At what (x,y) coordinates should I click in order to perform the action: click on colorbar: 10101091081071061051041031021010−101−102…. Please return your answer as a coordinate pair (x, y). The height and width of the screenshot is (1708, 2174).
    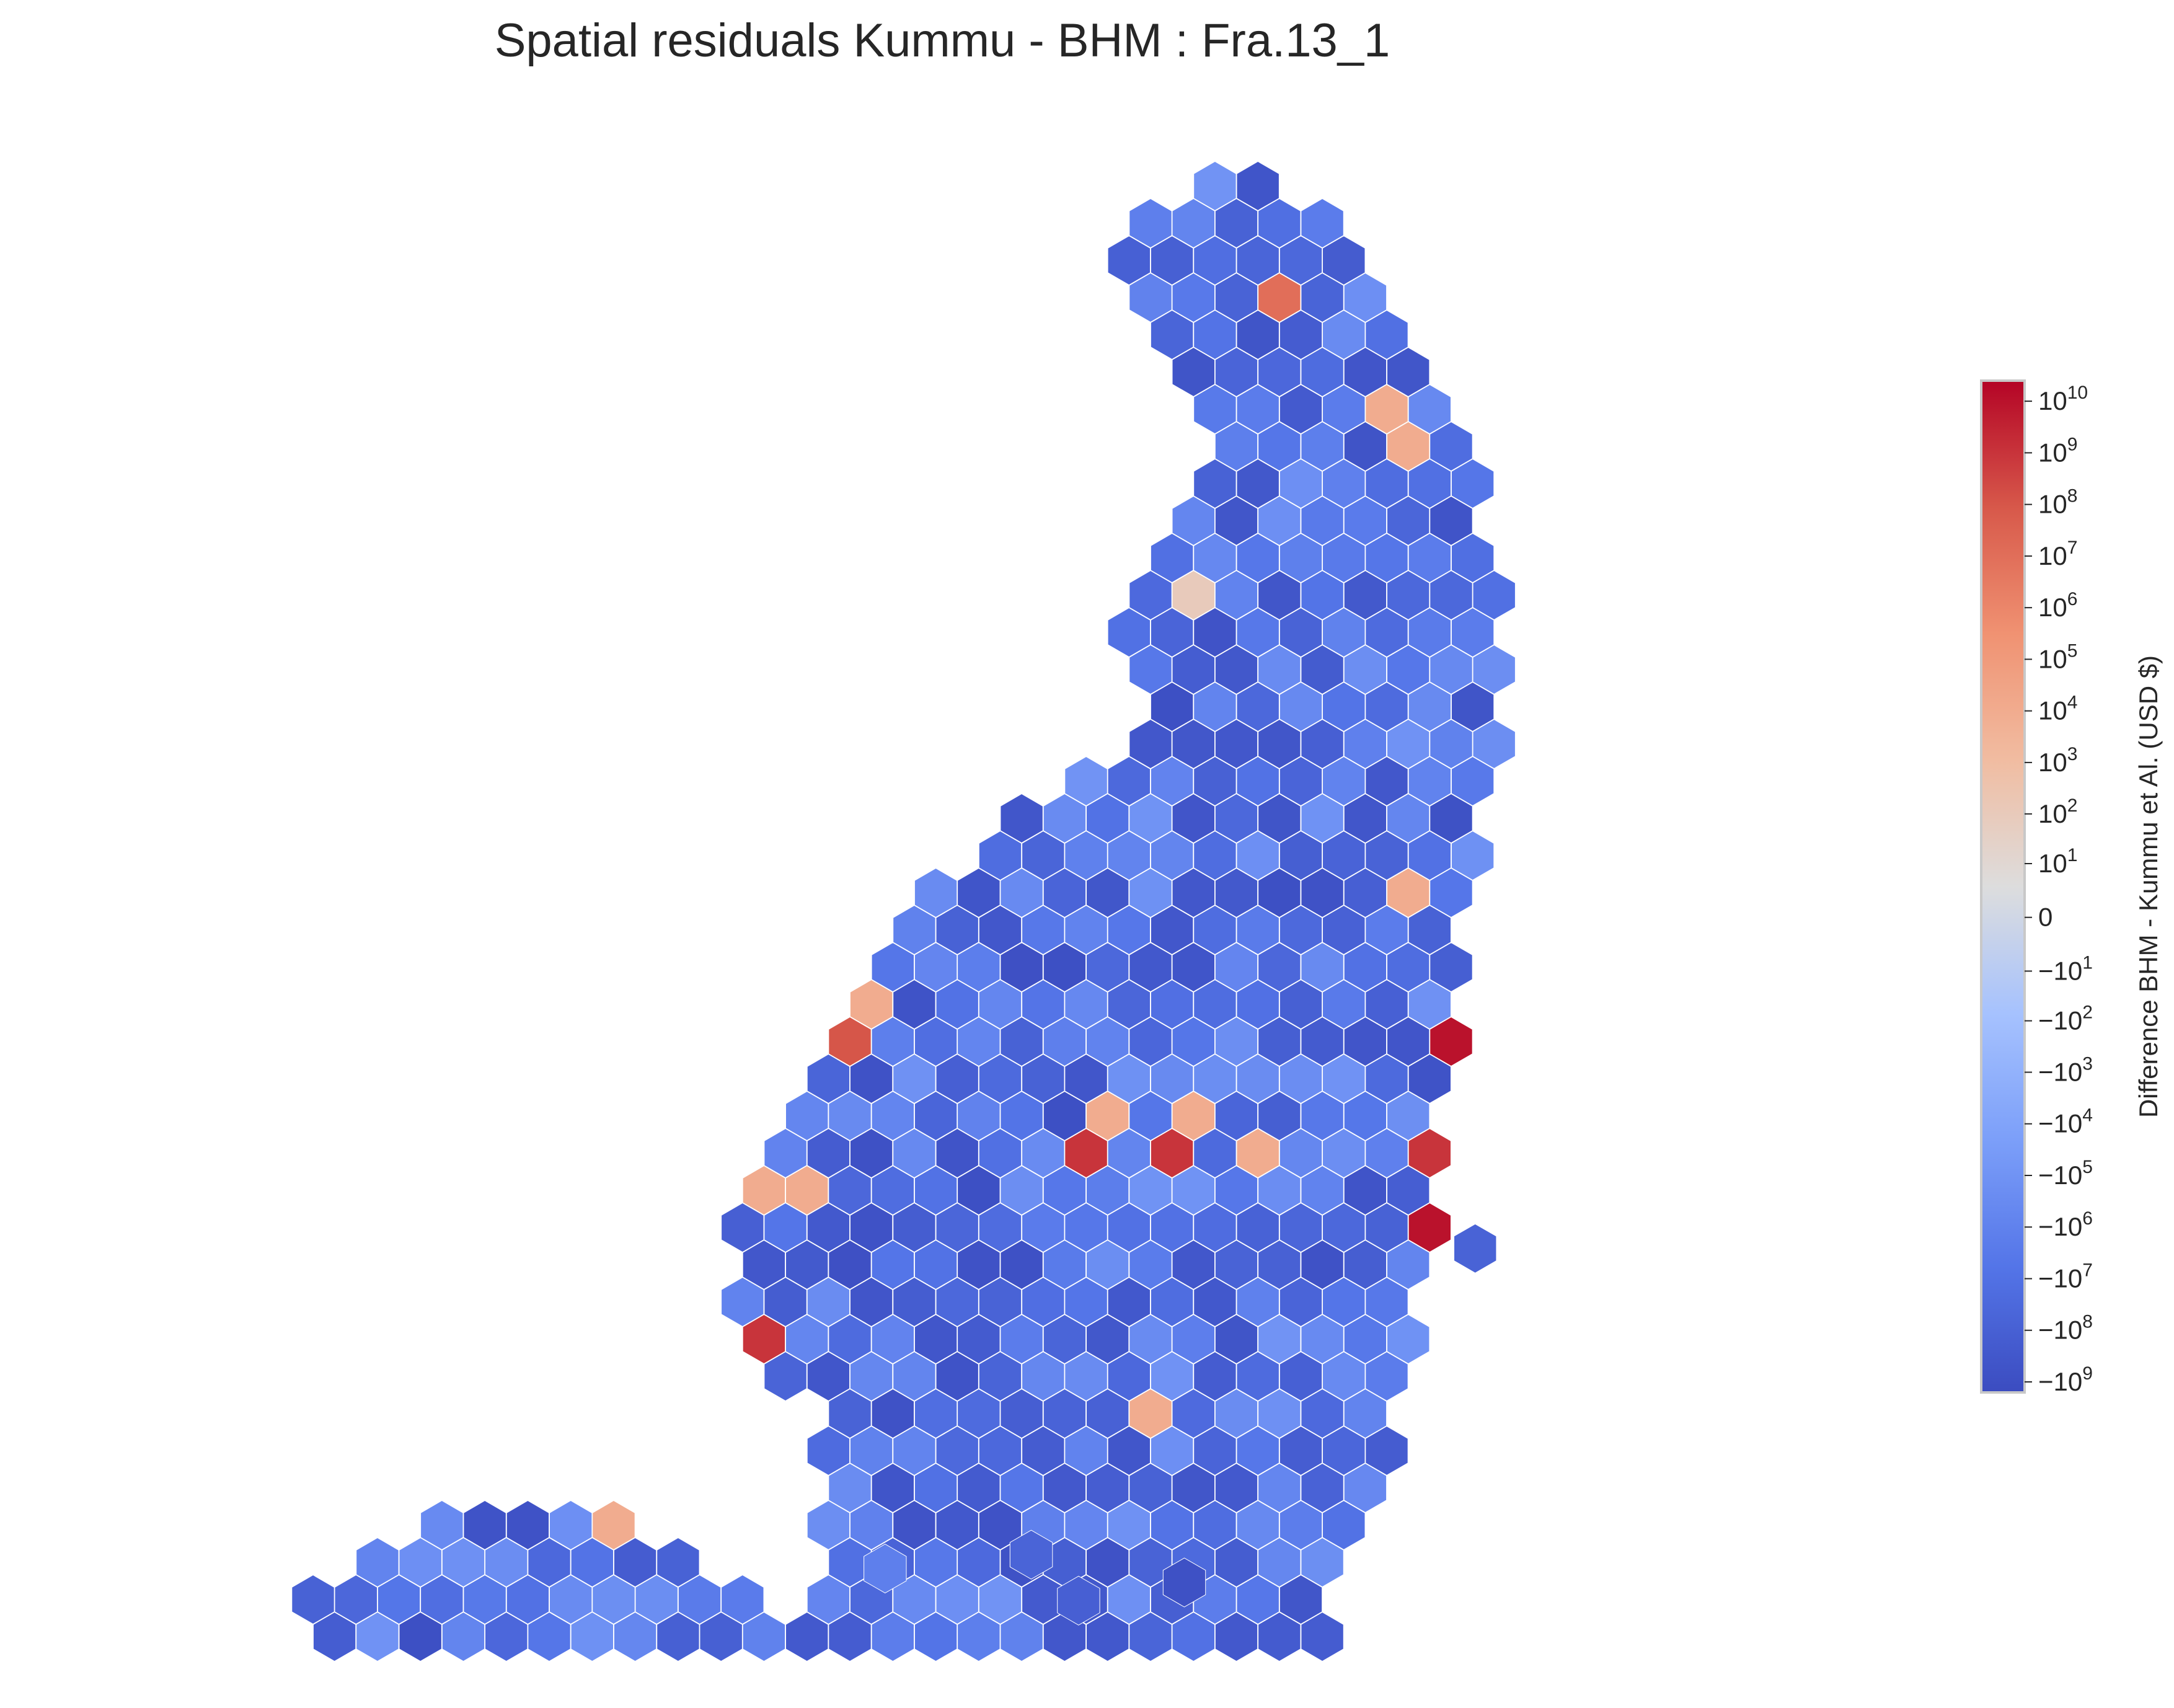
    Looking at the image, I should click on (2071, 887).